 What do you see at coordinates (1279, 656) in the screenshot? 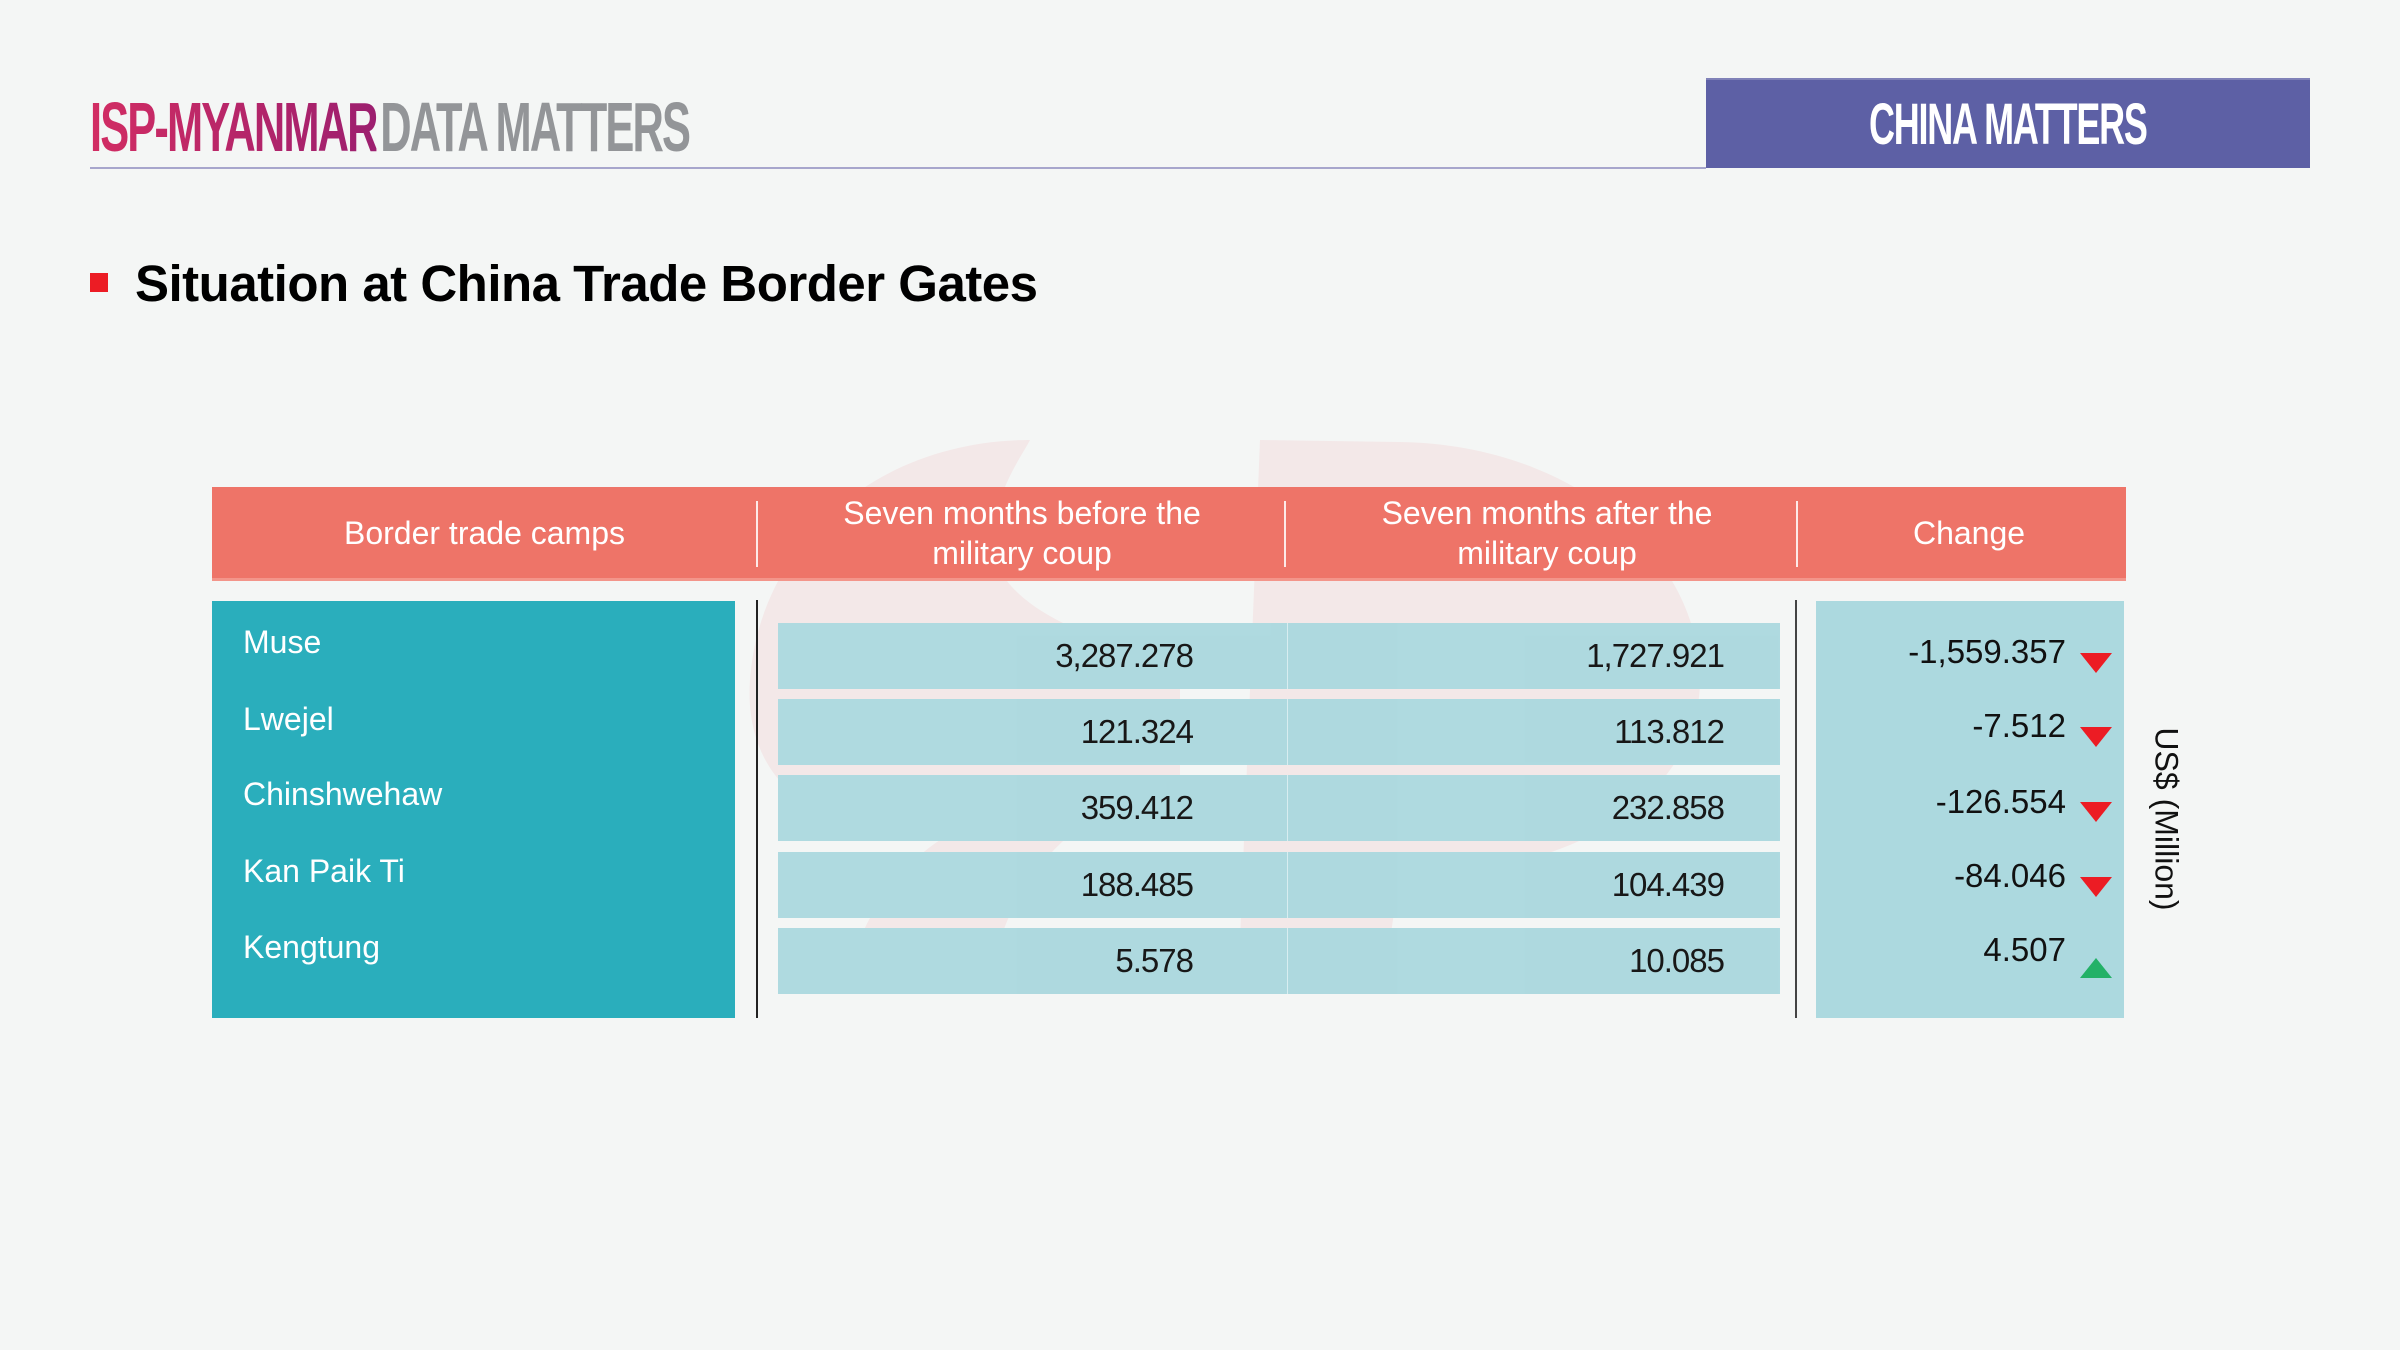
I see `table-row: 3,287.278 1,727.921` at bounding box center [1279, 656].